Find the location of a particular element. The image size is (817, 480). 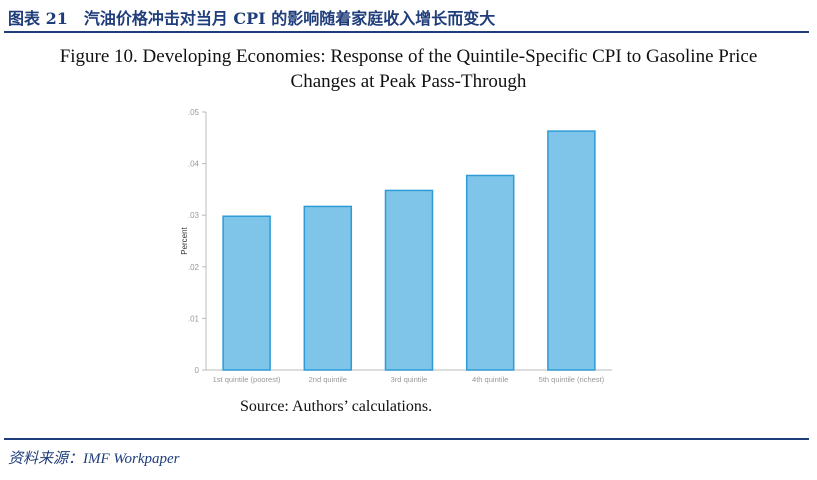

y-tick-label: 0 is located at coordinates (197, 370).